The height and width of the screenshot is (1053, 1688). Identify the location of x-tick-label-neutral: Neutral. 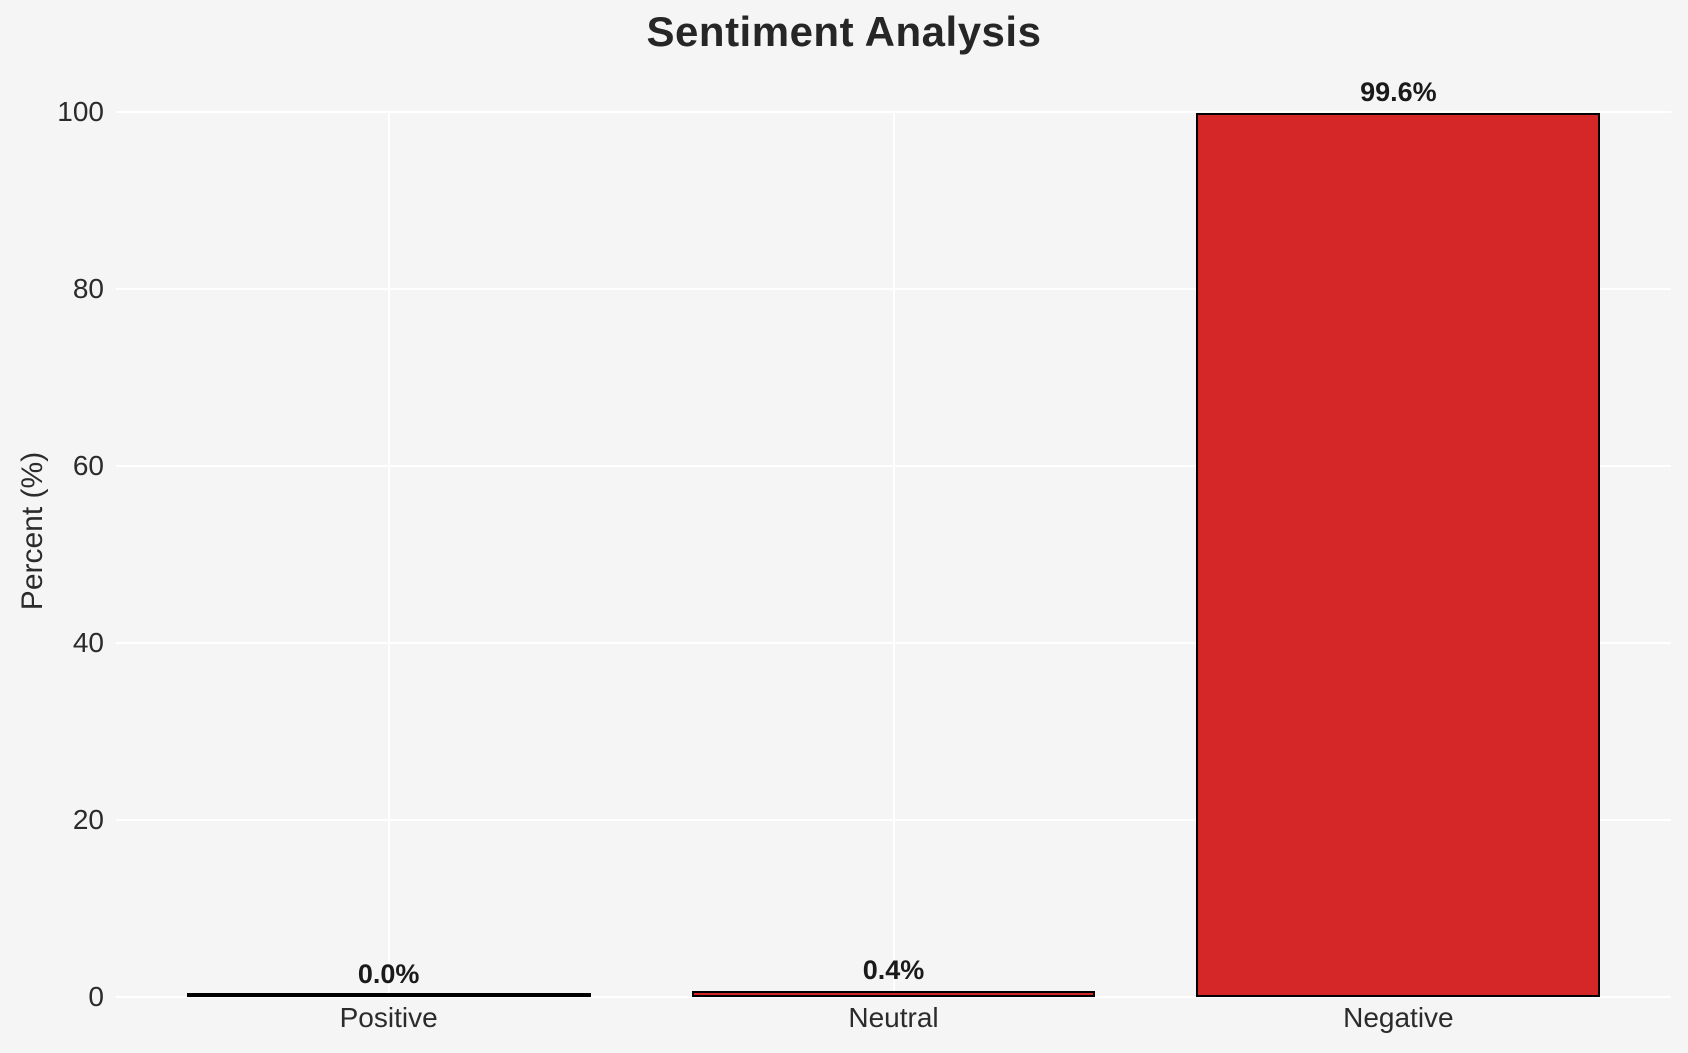
(893, 1017).